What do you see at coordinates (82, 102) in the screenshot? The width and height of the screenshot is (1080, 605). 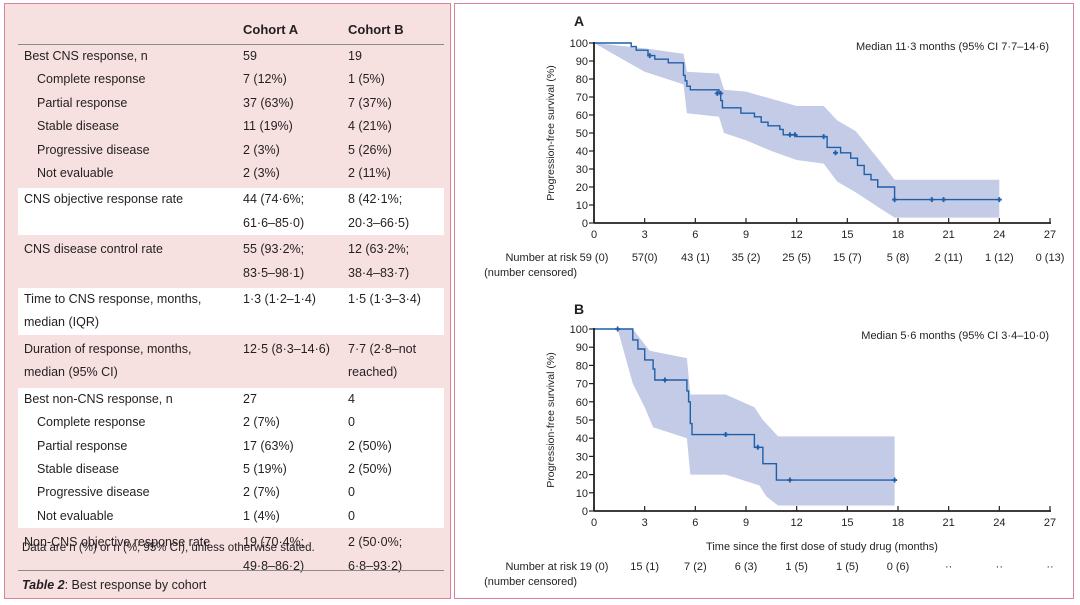 I see `row-label: Partial response` at bounding box center [82, 102].